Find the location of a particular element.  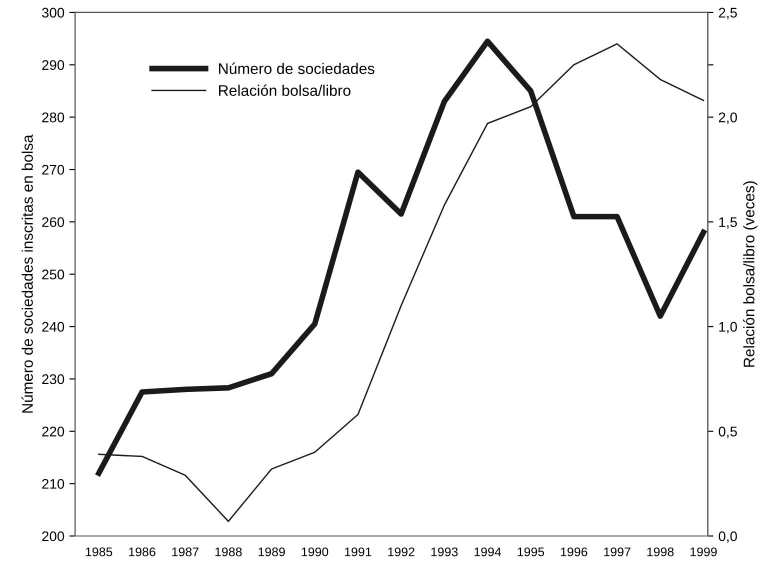

y2-tick-label: 1,0 is located at coordinates (728, 328).